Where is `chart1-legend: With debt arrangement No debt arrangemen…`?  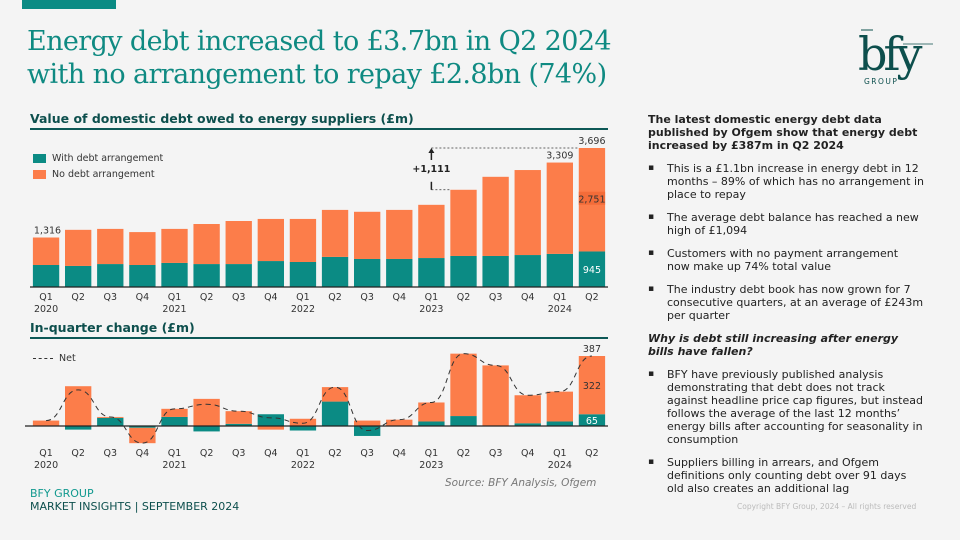
chart1-legend: With debt arrangement No debt arrangemen… is located at coordinates (98, 166).